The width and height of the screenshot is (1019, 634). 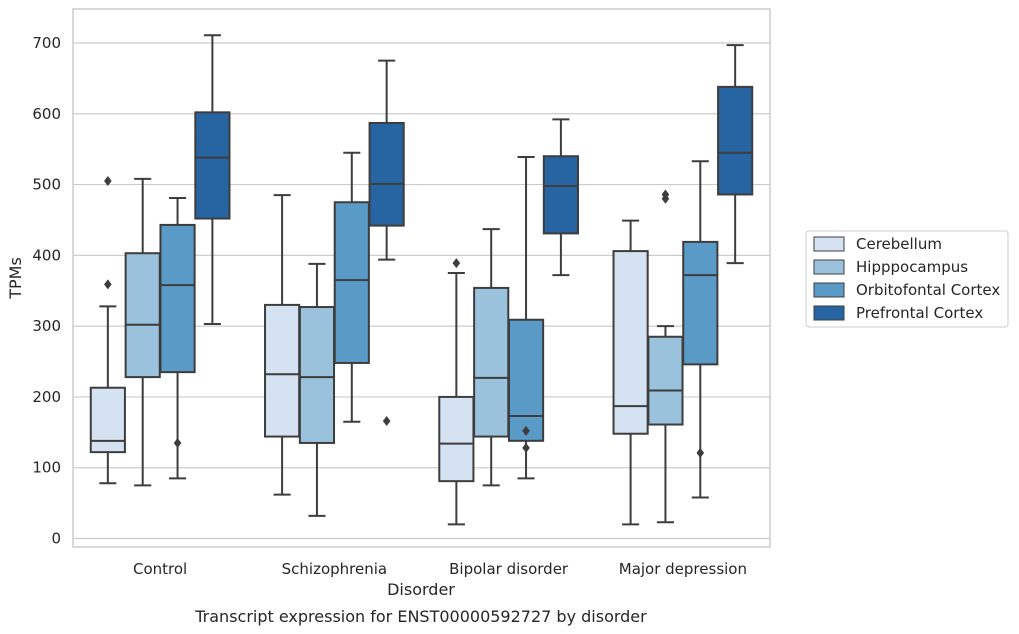 What do you see at coordinates (334, 569) in the screenshot?
I see `x-tick-label: Schizophrenia` at bounding box center [334, 569].